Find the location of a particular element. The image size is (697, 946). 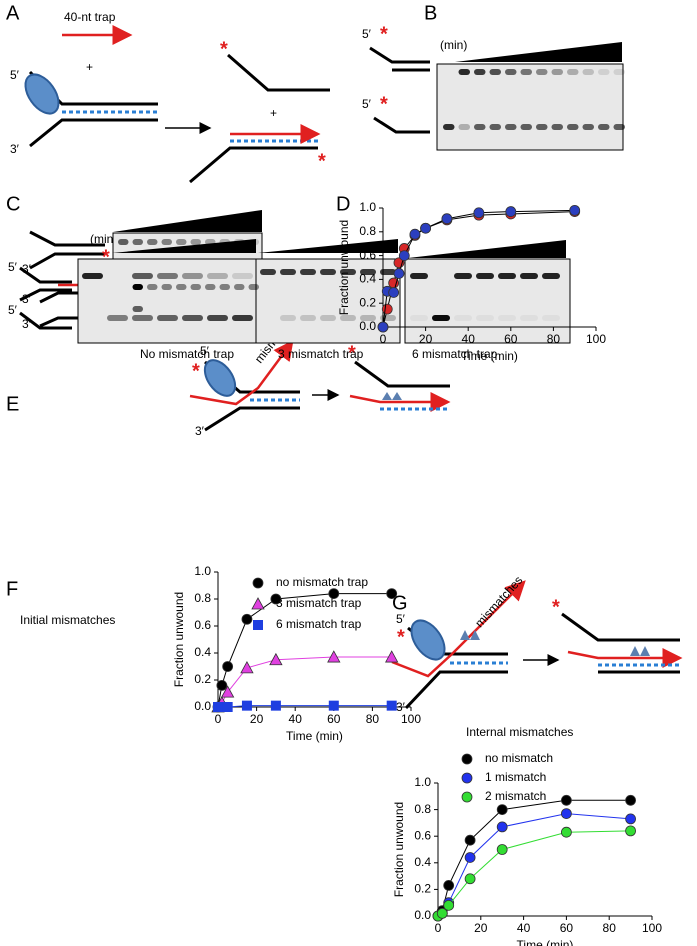

gel-label: 6 mismatch trap is located at coordinates (455, 354).